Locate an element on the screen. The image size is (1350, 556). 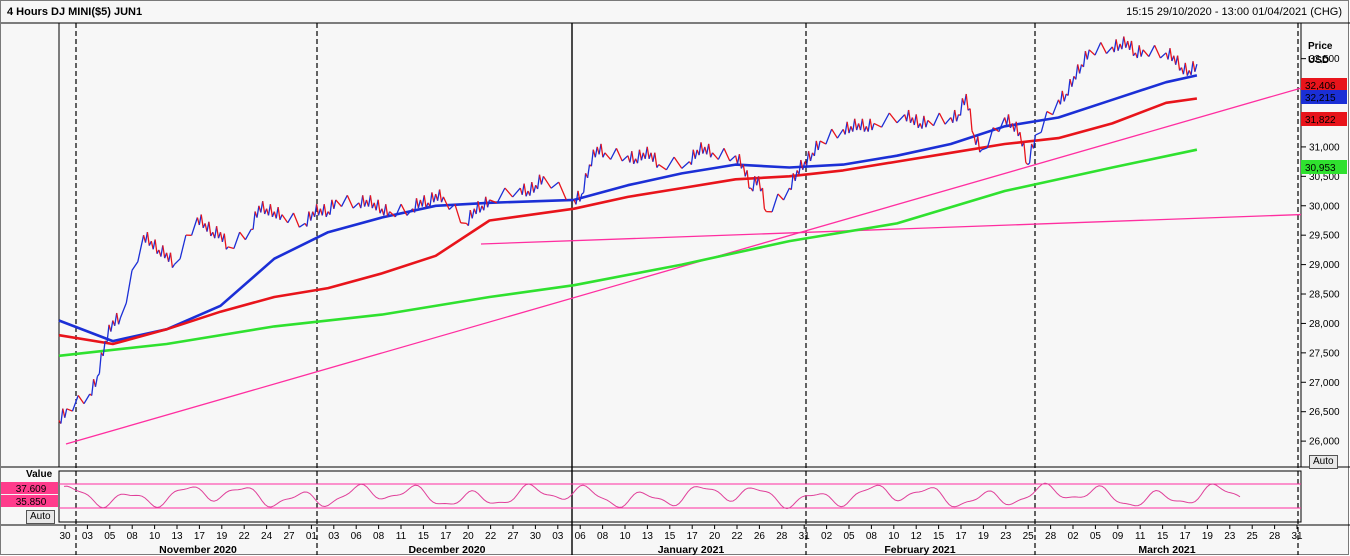
day-tick-label: 27 is located at coordinates (513, 536).